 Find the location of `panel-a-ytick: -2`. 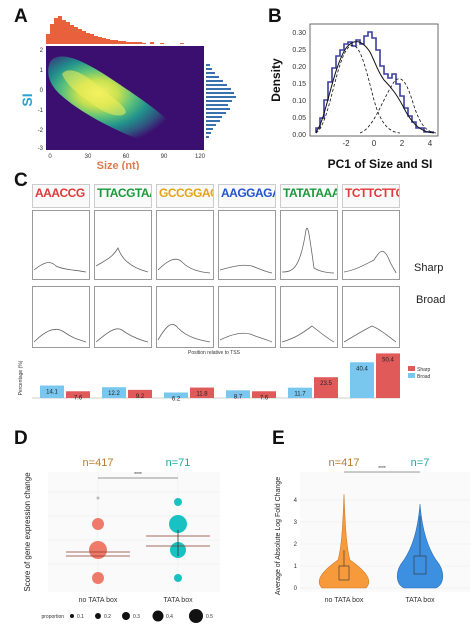

panel-a-ytick: -2 is located at coordinates (41, 131).